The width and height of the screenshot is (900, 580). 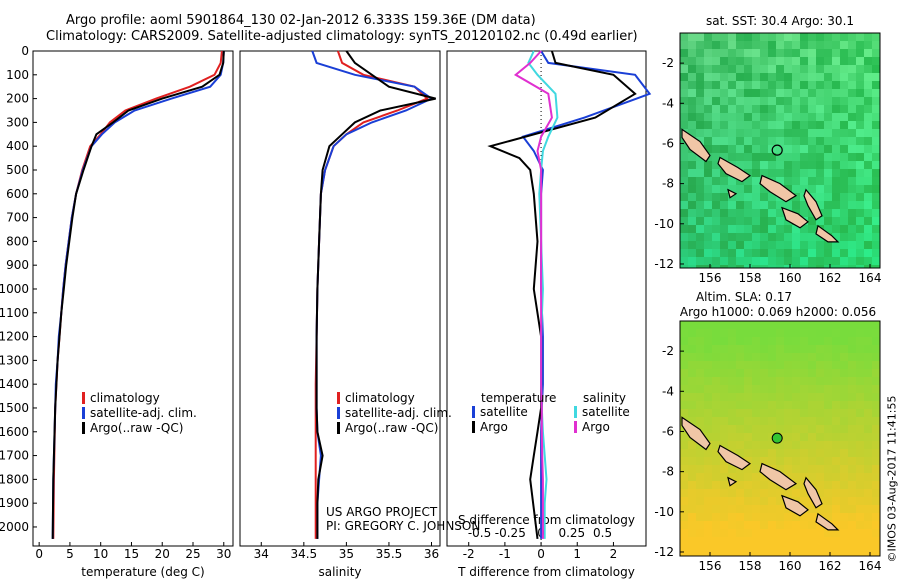 What do you see at coordinates (795, 217) in the screenshot?
I see `island-outline` at bounding box center [795, 217].